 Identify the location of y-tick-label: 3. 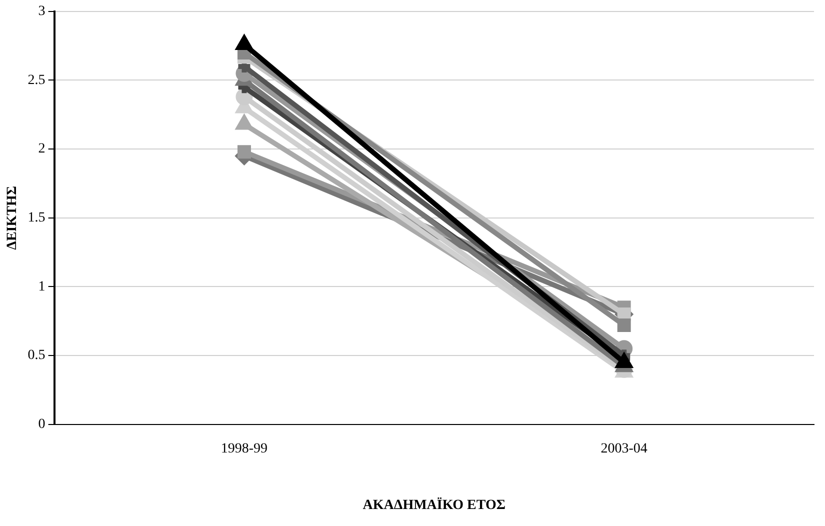
(42, 12).